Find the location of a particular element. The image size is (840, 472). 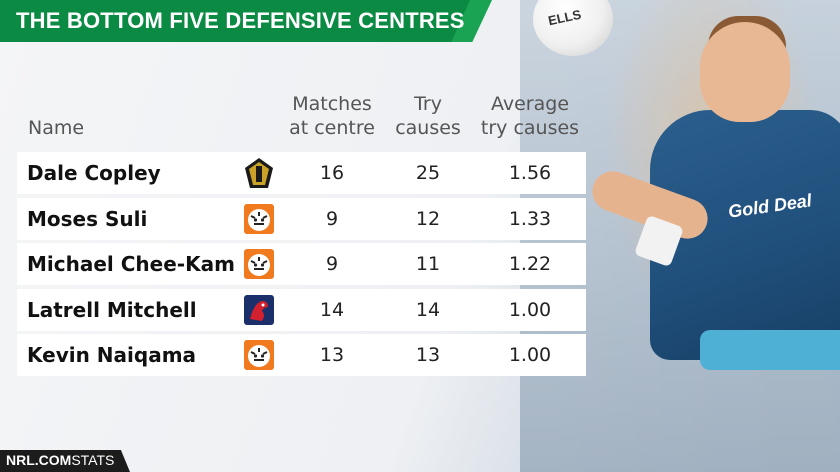

column-header-name: Name is located at coordinates (56, 128).